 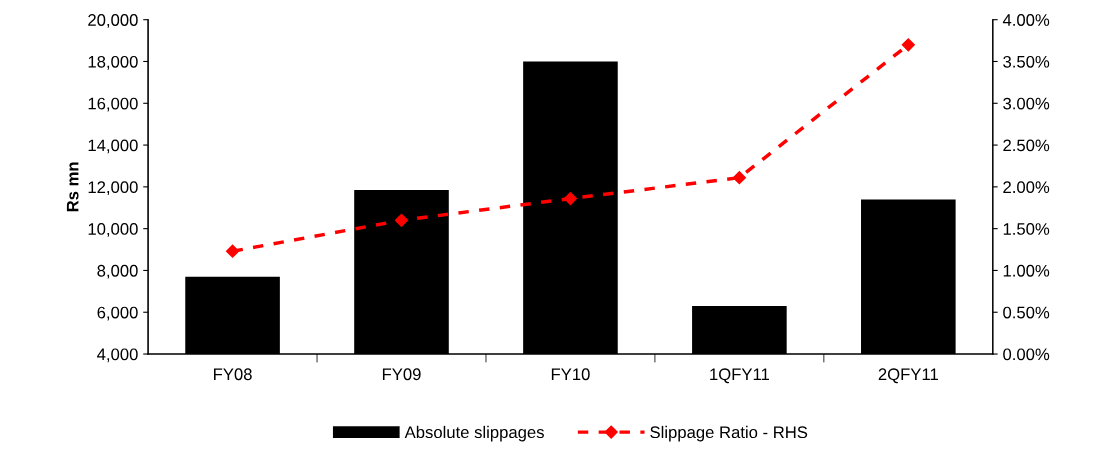 What do you see at coordinates (474, 433) in the screenshot?
I see `legend-label: Absolute slippages` at bounding box center [474, 433].